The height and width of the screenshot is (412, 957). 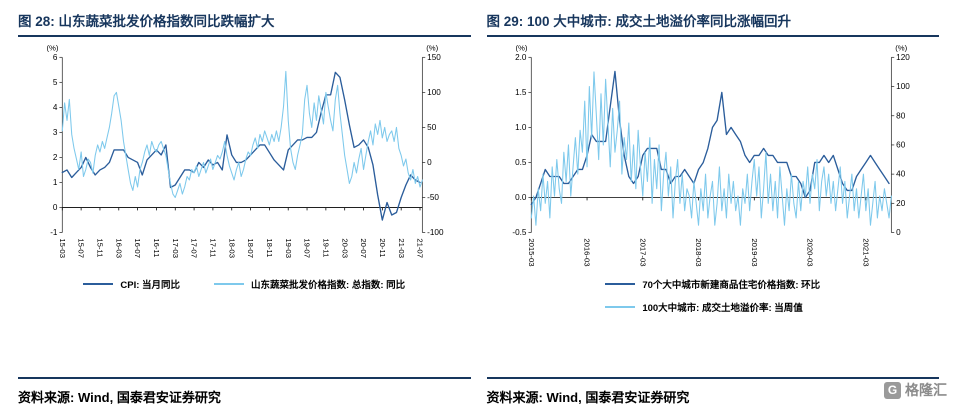 I want to click on x-axis-label: 20-11, so click(x=382, y=247).